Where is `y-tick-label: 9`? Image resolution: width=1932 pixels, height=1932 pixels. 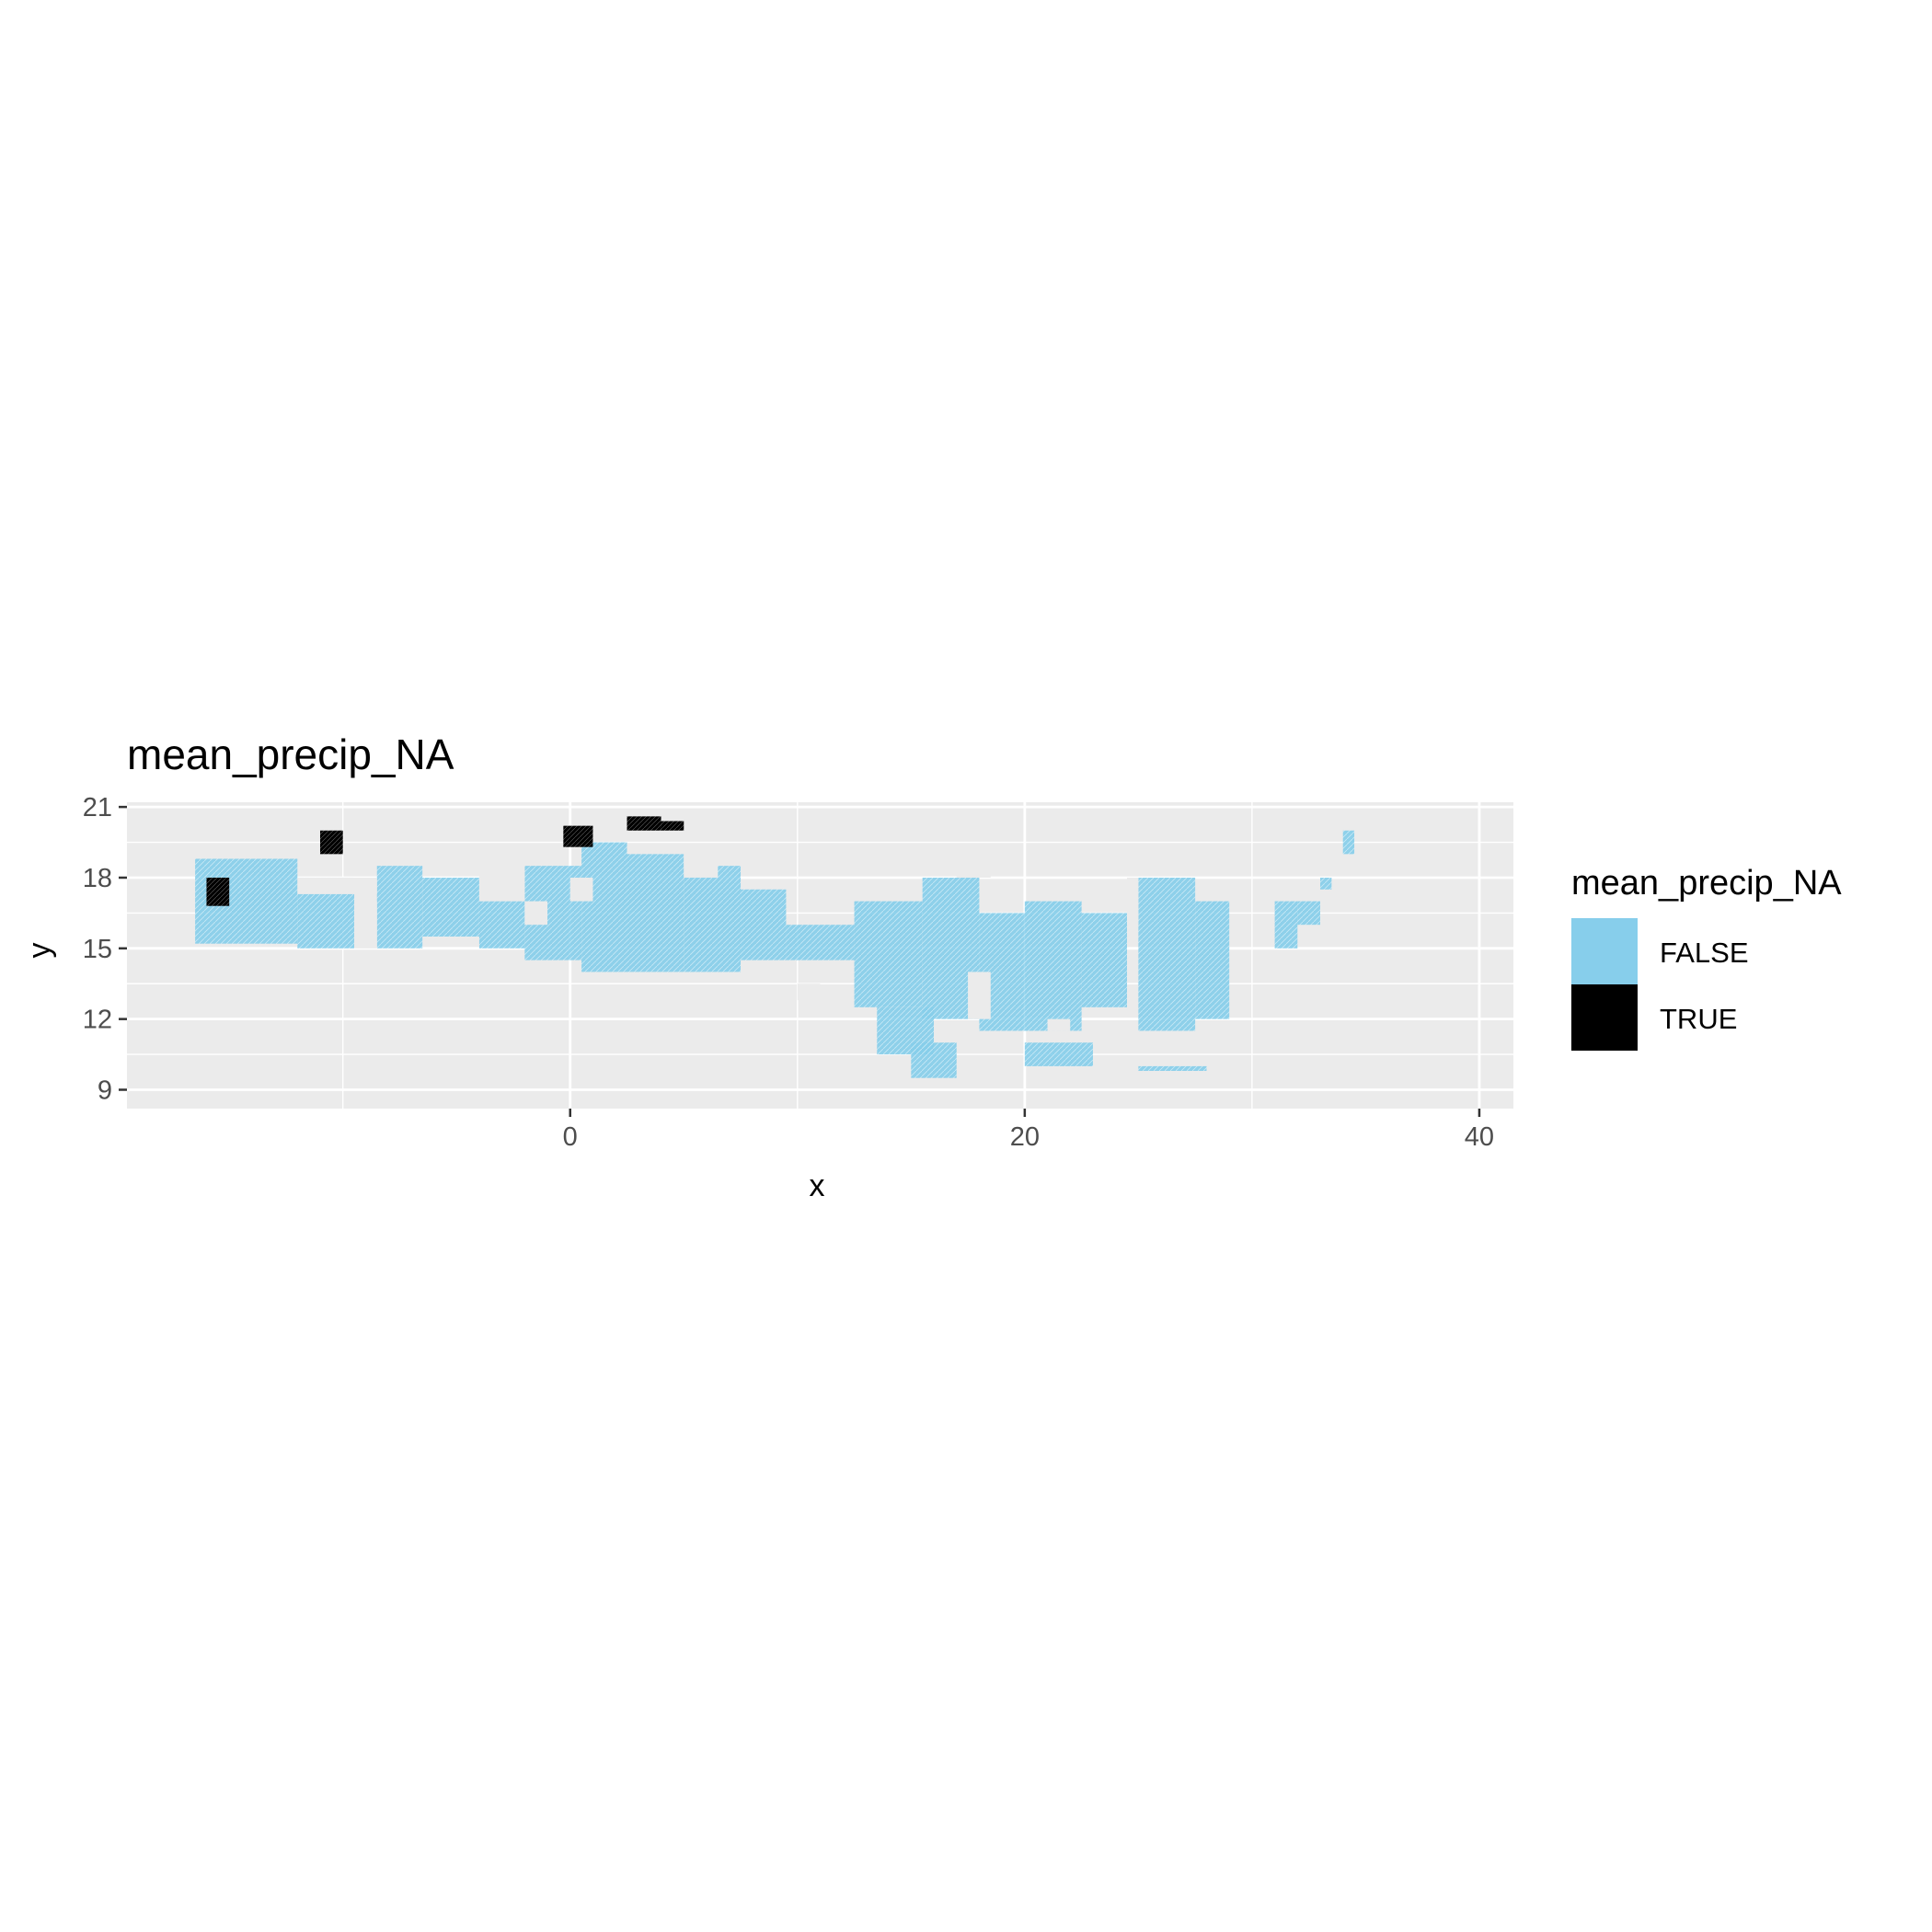 y-tick-label: 9 is located at coordinates (105, 1091).